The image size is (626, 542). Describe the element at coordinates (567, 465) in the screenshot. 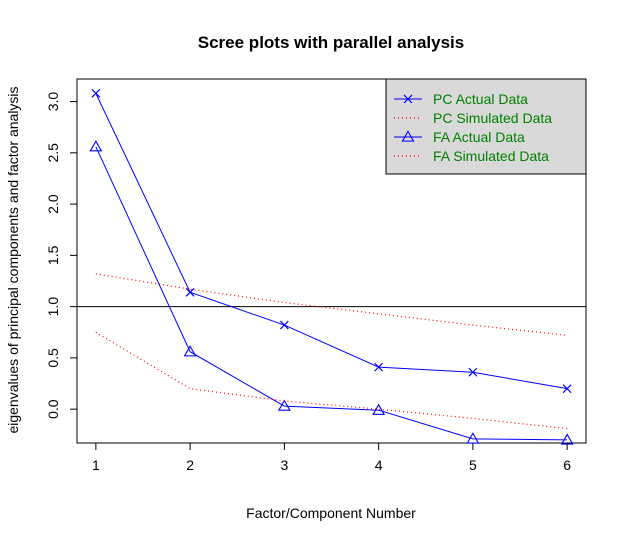

I see `x-tick-label: 6` at that location.